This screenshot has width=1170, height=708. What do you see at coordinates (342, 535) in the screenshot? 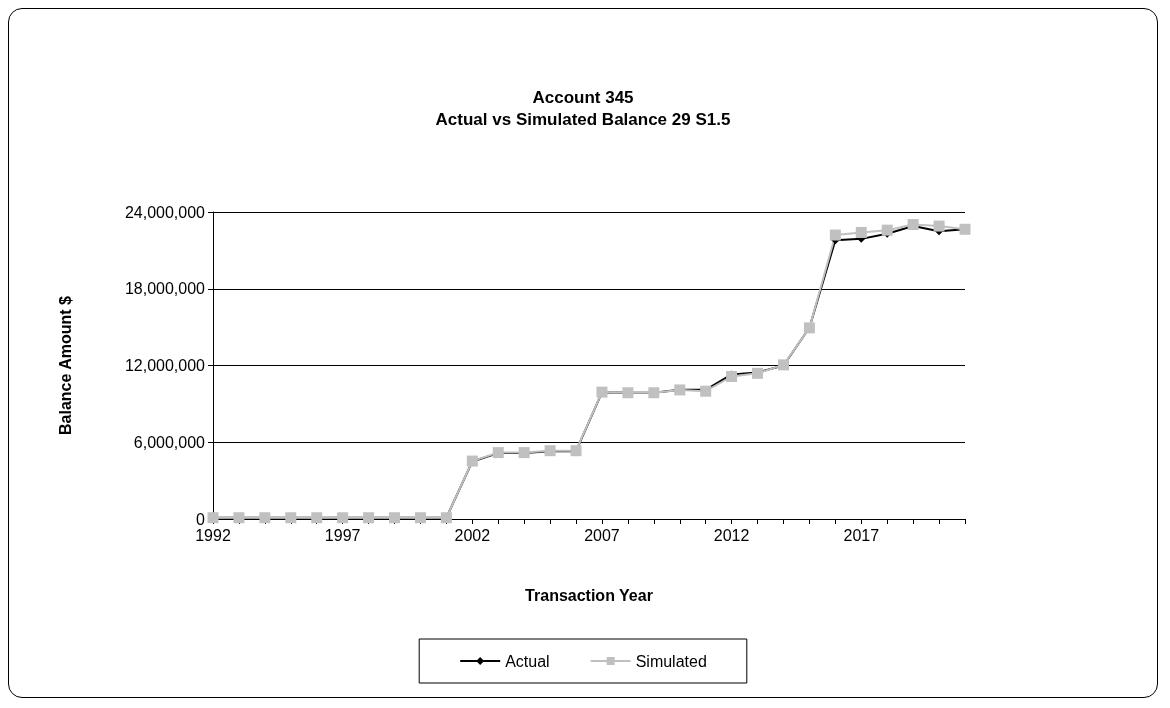
I see `x-tick-label: 1997` at bounding box center [342, 535].